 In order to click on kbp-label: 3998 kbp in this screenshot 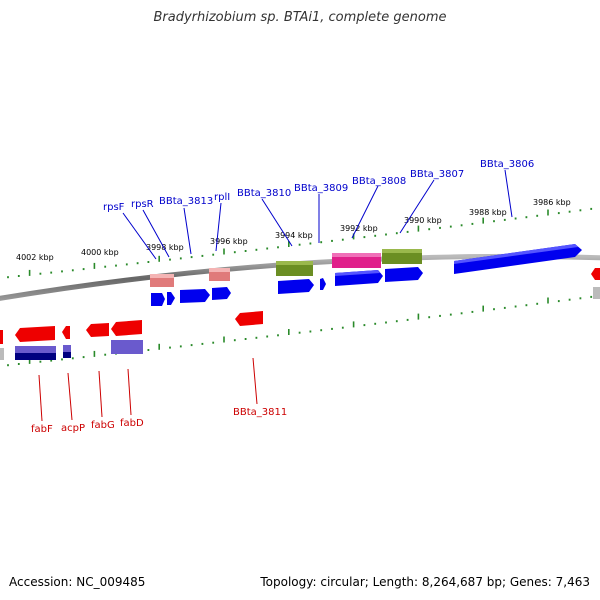, I will do `click(165, 247)`.